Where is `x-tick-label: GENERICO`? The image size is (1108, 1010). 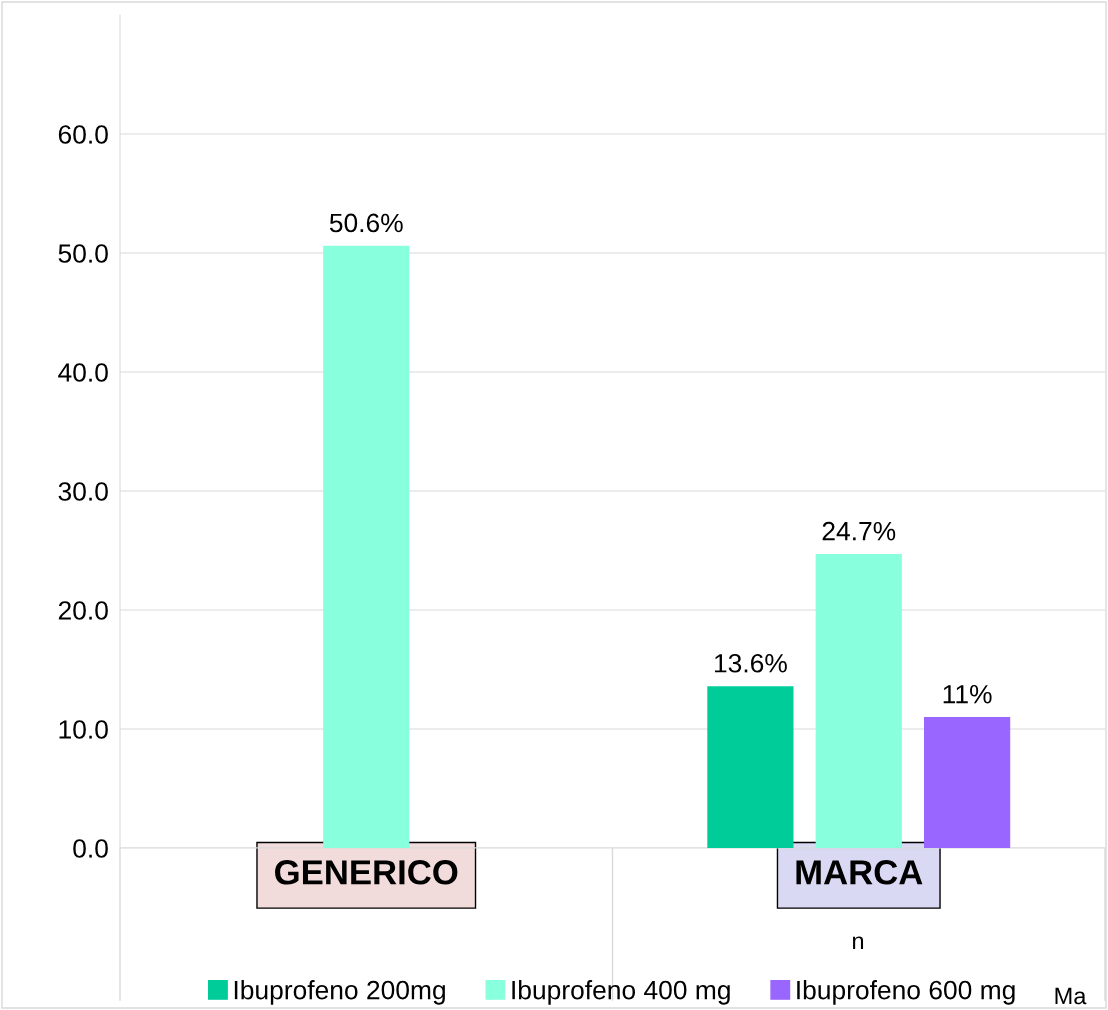 x-tick-label: GENERICO is located at coordinates (366, 872).